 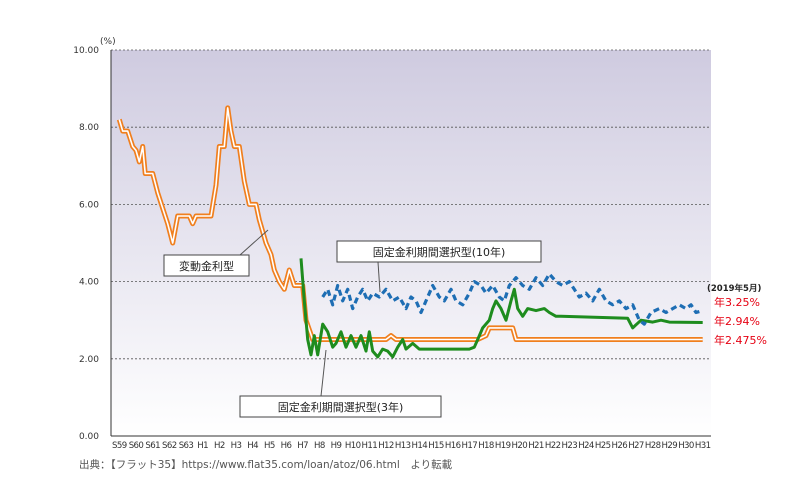 What do you see at coordinates (740, 340) in the screenshot?
I see `rate-variable-label: 年2.475%` at bounding box center [740, 340].